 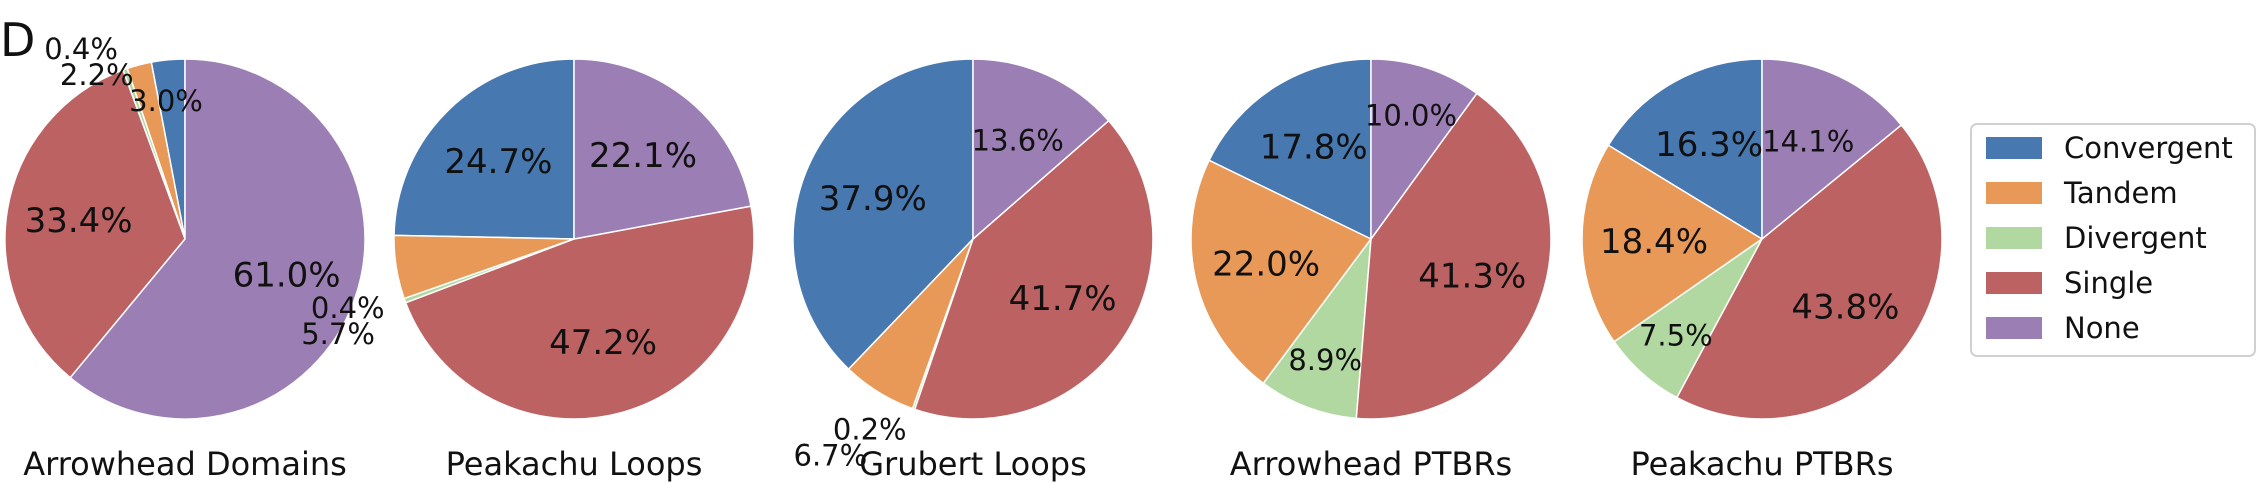 I want to click on slice-arrowhead-ptbrs-divergent, so click(x=1317, y=328).